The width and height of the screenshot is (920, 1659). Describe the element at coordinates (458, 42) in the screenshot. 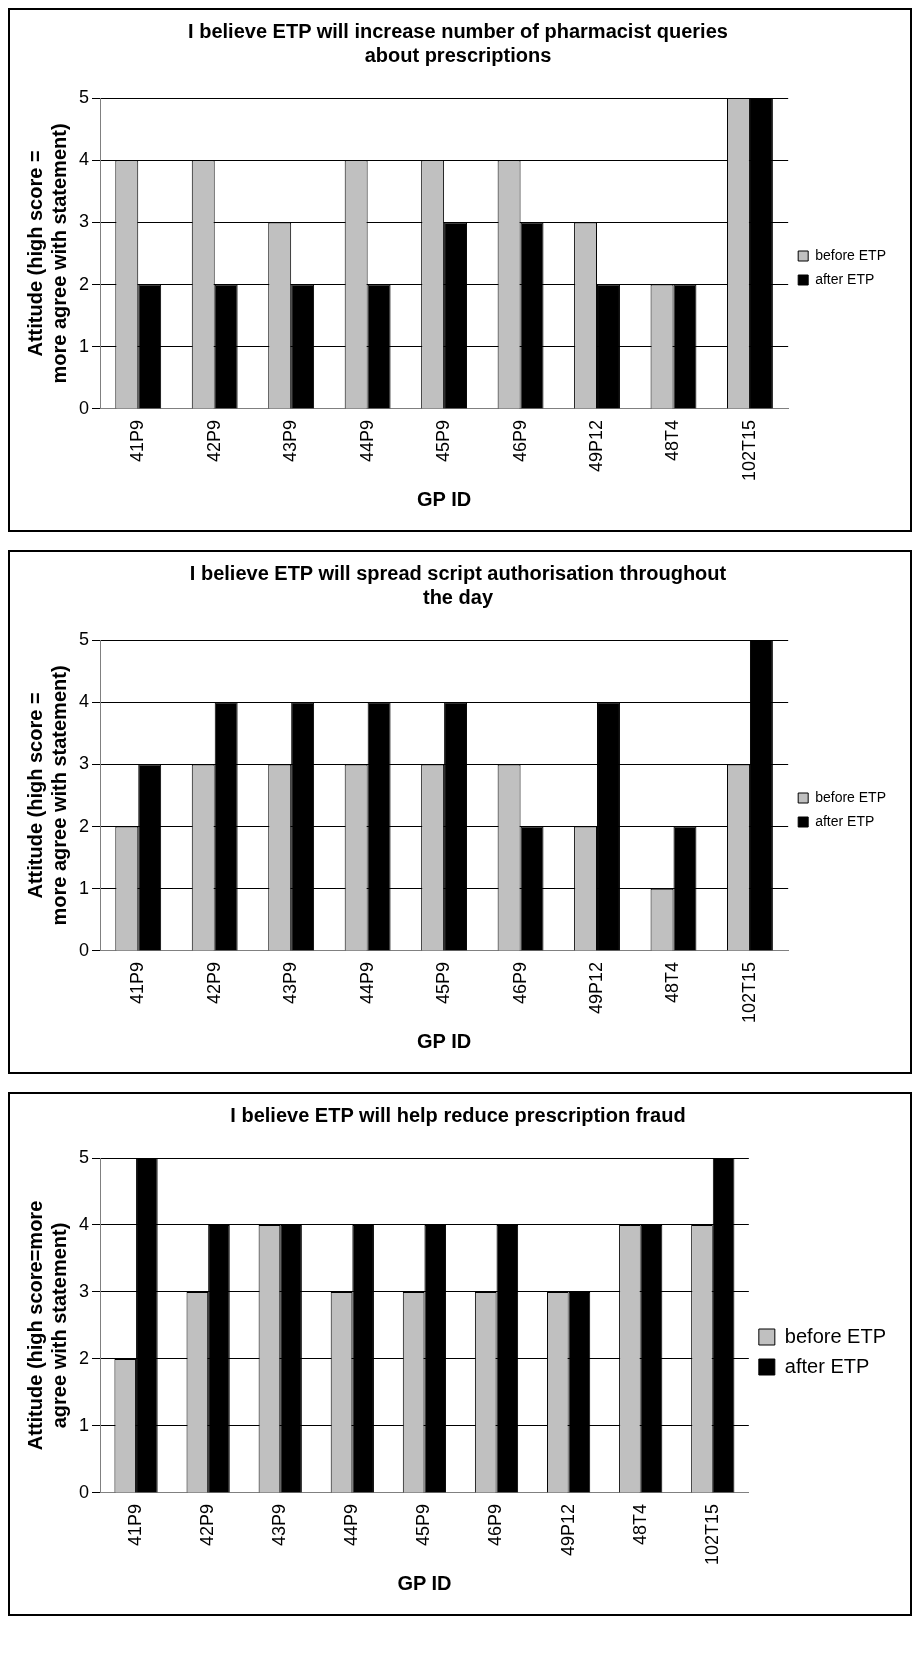

I see `chart-title: I believe ETP will increase number of pharmacist queries about prescriptions` at that location.